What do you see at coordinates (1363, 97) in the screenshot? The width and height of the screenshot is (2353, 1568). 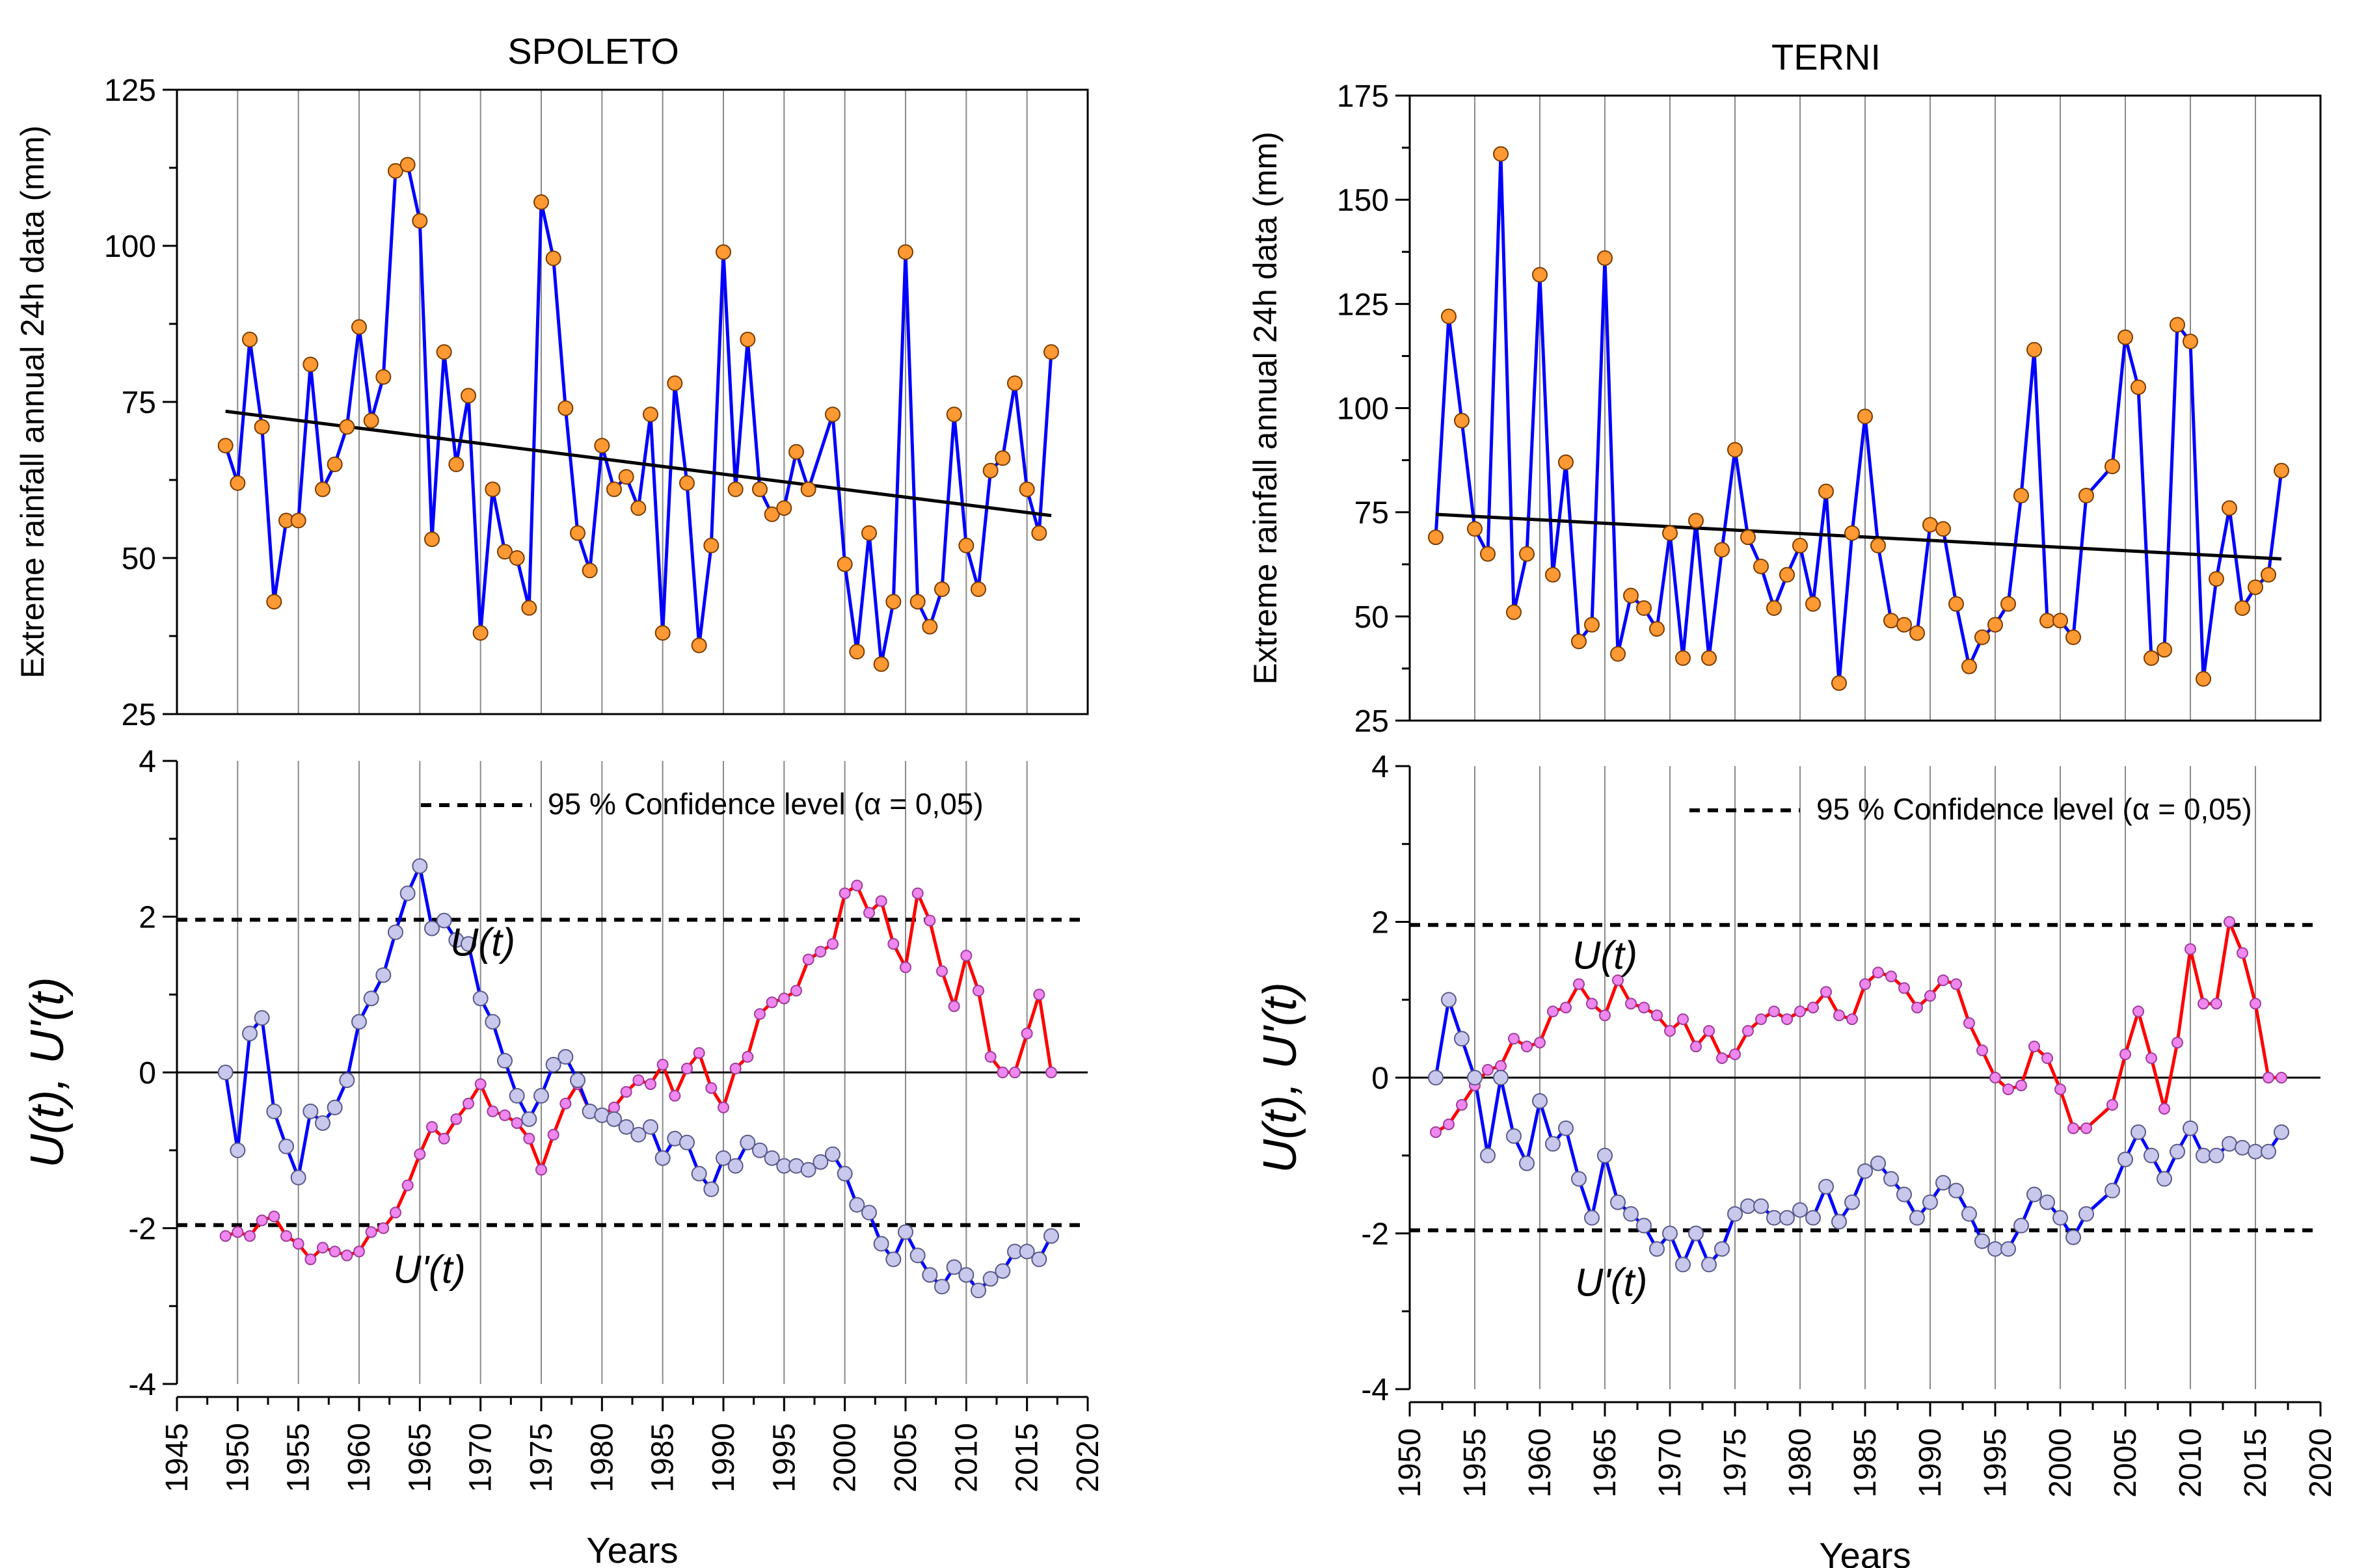 I see `y-tick-label: 175` at bounding box center [1363, 97].